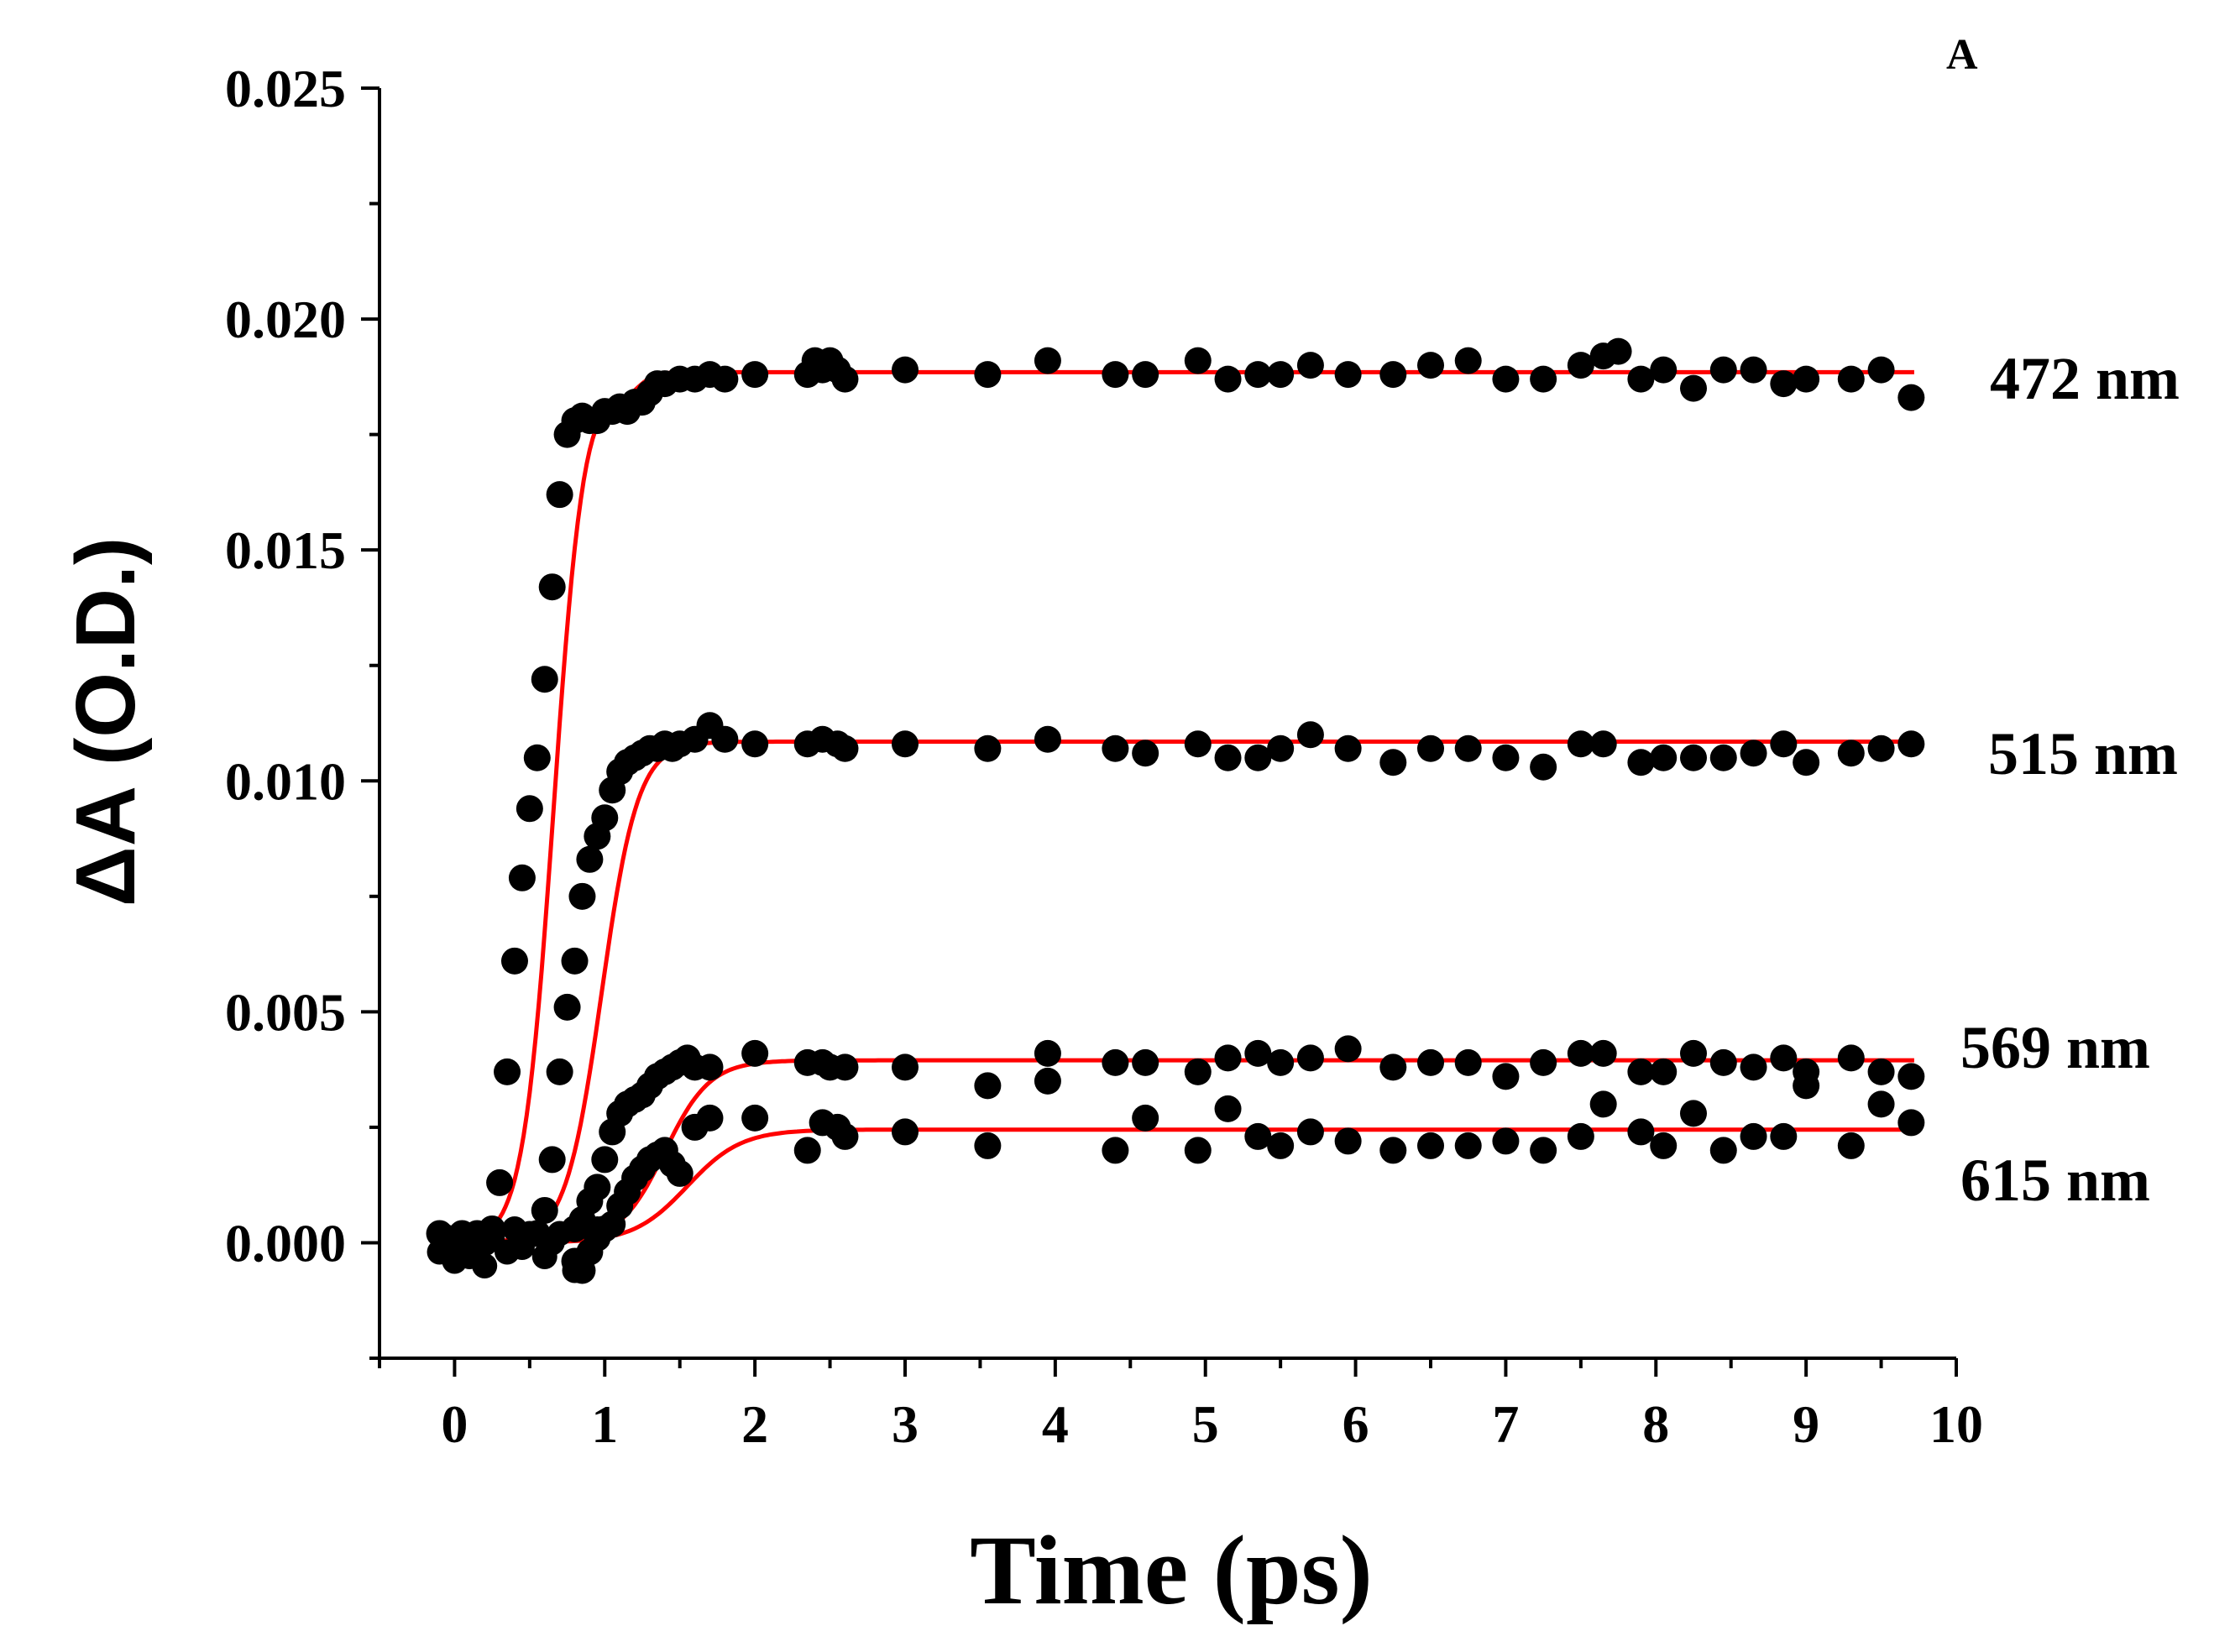  I want to click on y-tick-label: 0.015, so click(285, 550).